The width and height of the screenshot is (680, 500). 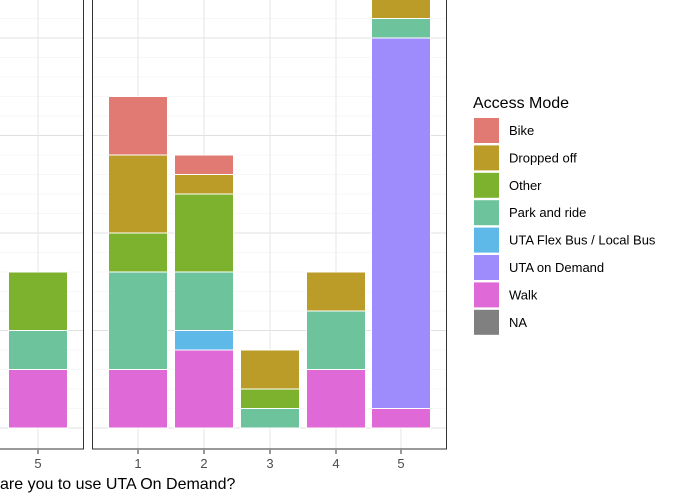 What do you see at coordinates (117, 484) in the screenshot?
I see `x-axis-title: are you to use UTA On Demand?` at bounding box center [117, 484].